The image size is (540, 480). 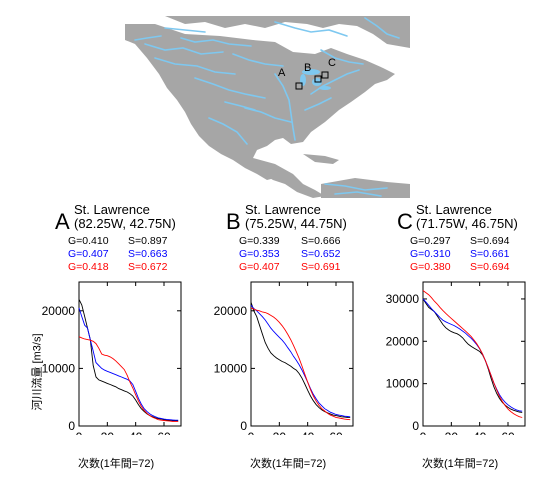 What do you see at coordinates (321, 241) in the screenshot?
I see `stat-s-black-b: S=0.666` at bounding box center [321, 241].